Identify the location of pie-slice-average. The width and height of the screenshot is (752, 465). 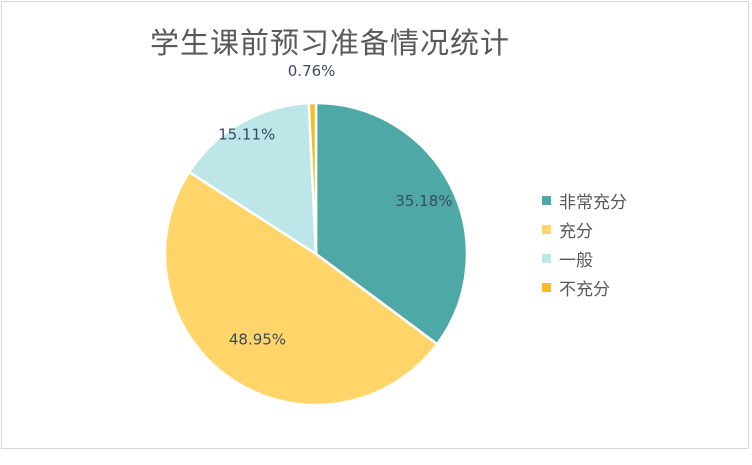
(252, 179).